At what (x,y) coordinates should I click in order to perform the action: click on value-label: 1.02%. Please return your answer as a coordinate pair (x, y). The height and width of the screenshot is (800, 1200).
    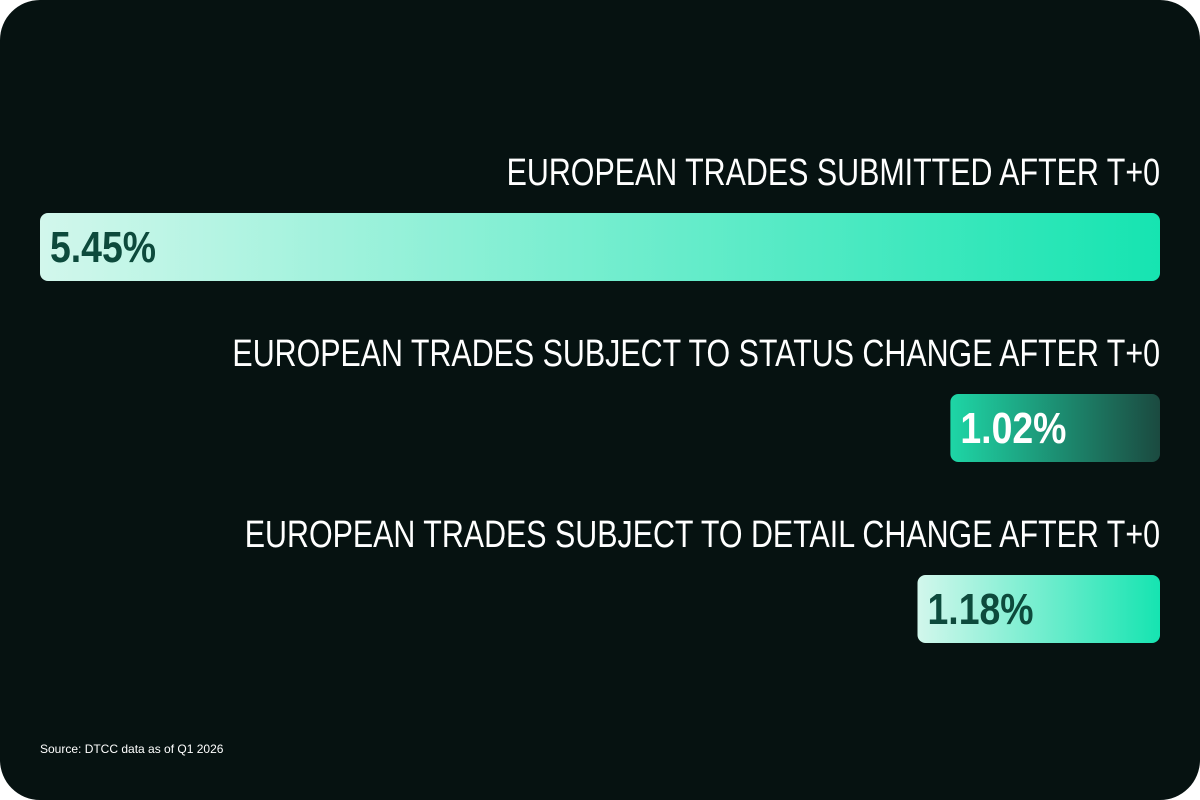
    Looking at the image, I should click on (1013, 428).